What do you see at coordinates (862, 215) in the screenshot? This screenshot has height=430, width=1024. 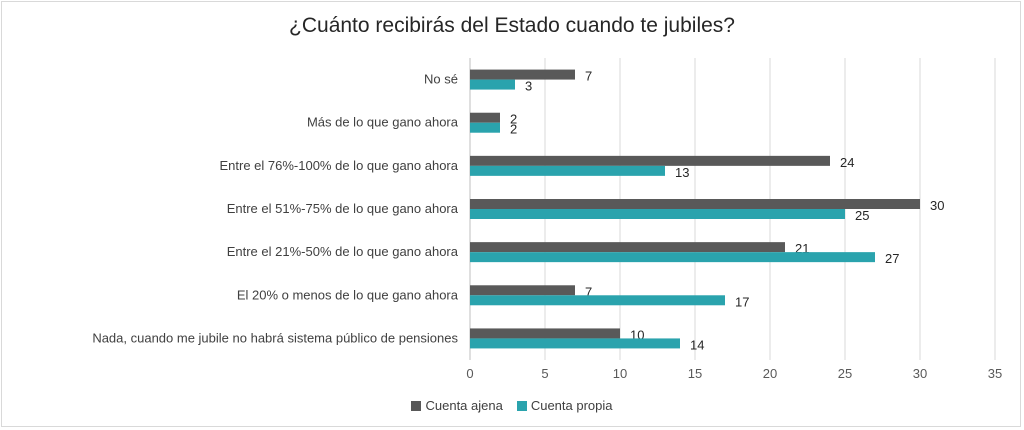 I see `data-label-cuenta-propia-3: 25` at bounding box center [862, 215].